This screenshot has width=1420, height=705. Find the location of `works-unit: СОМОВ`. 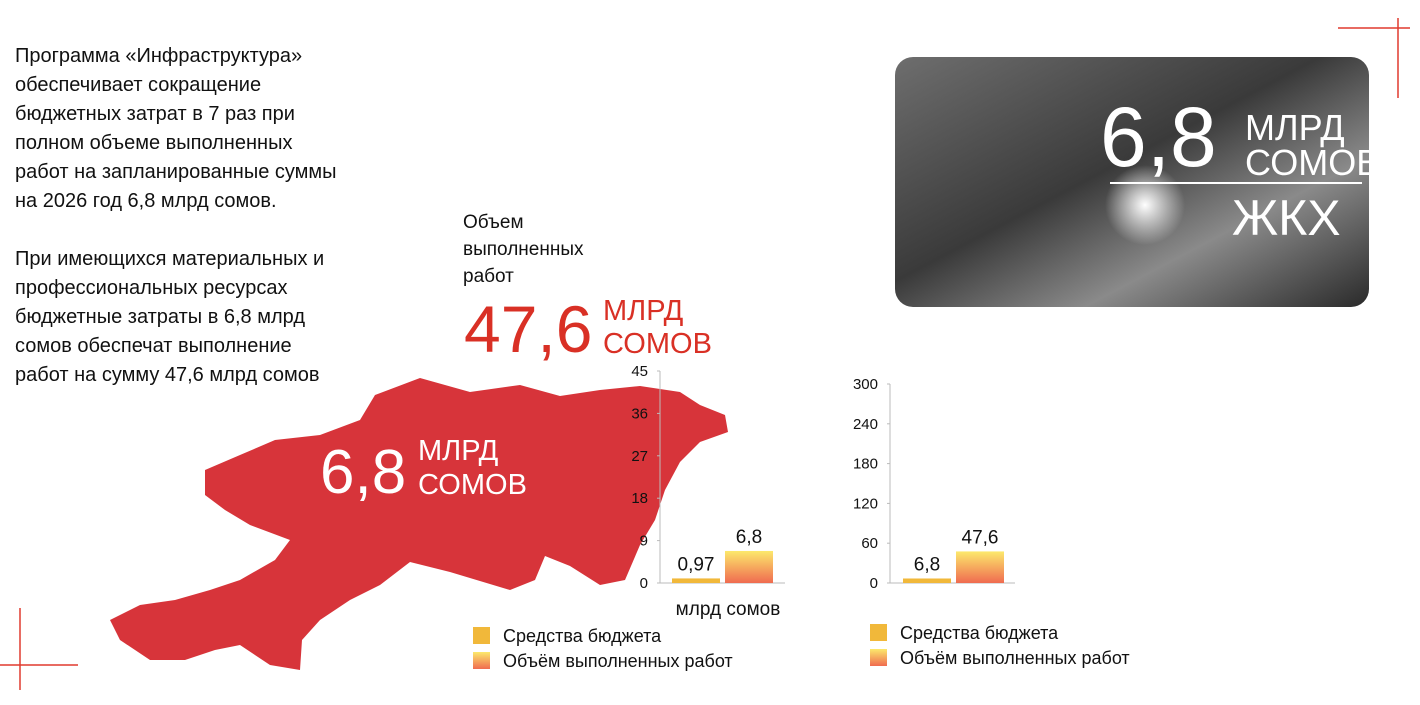

works-unit: СОМОВ is located at coordinates (657, 344).